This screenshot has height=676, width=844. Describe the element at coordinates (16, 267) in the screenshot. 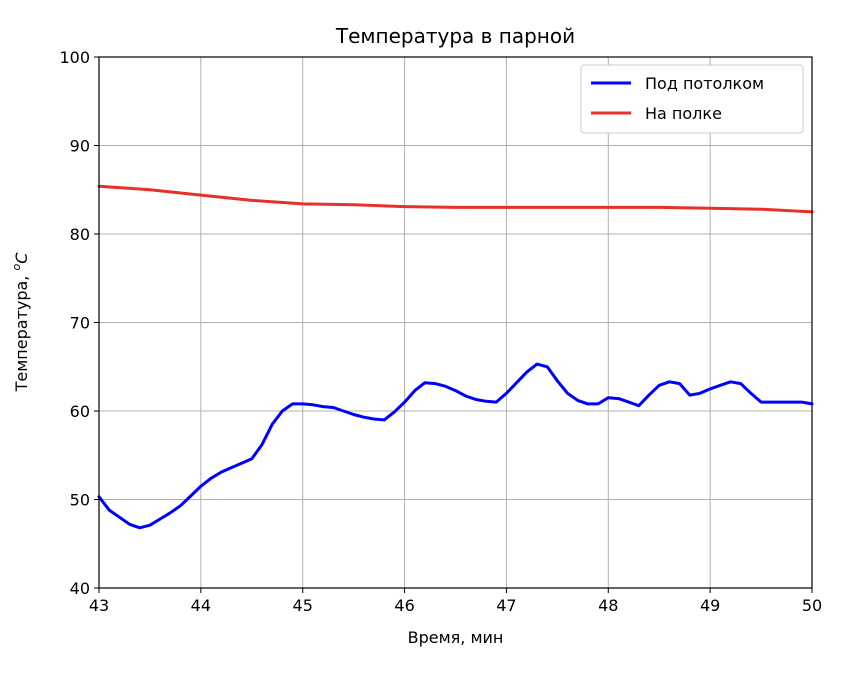

I see `y-axis-label-superscript: o` at that location.